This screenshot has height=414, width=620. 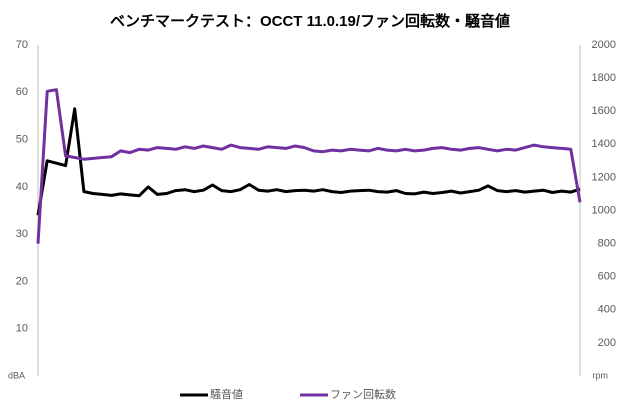 What do you see at coordinates (22, 187) in the screenshot?
I see `y-tick-label: 40` at bounding box center [22, 187].